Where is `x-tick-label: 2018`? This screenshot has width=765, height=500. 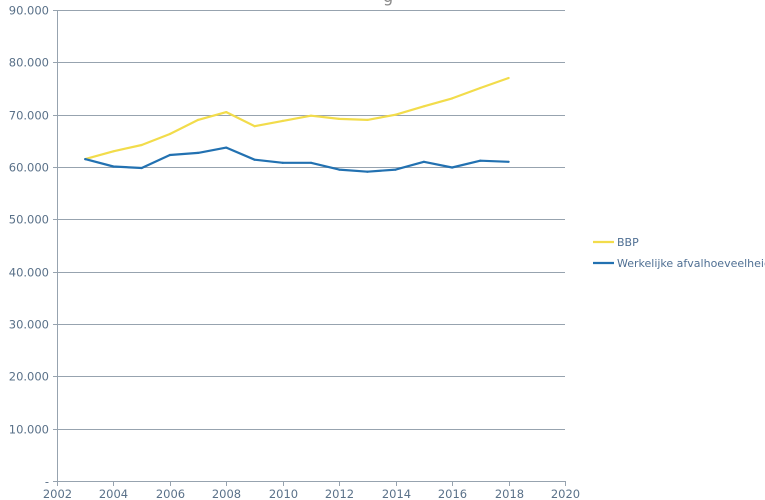 x-tick-label: 2018 is located at coordinates (509, 493).